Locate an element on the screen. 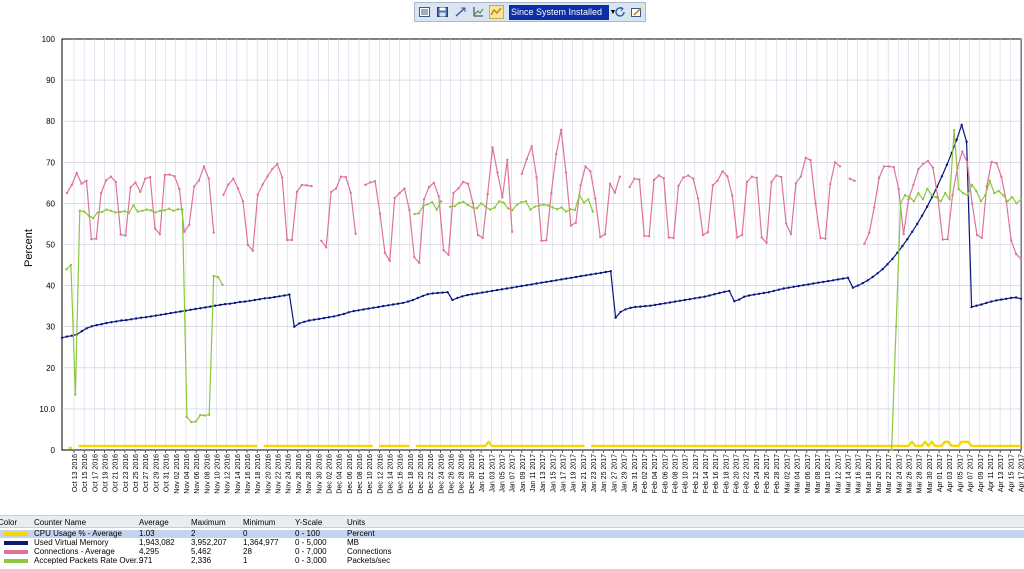 This screenshot has height=569, width=1024. x-tick-label: Nov 22 2016 is located at coordinates (279, 474).